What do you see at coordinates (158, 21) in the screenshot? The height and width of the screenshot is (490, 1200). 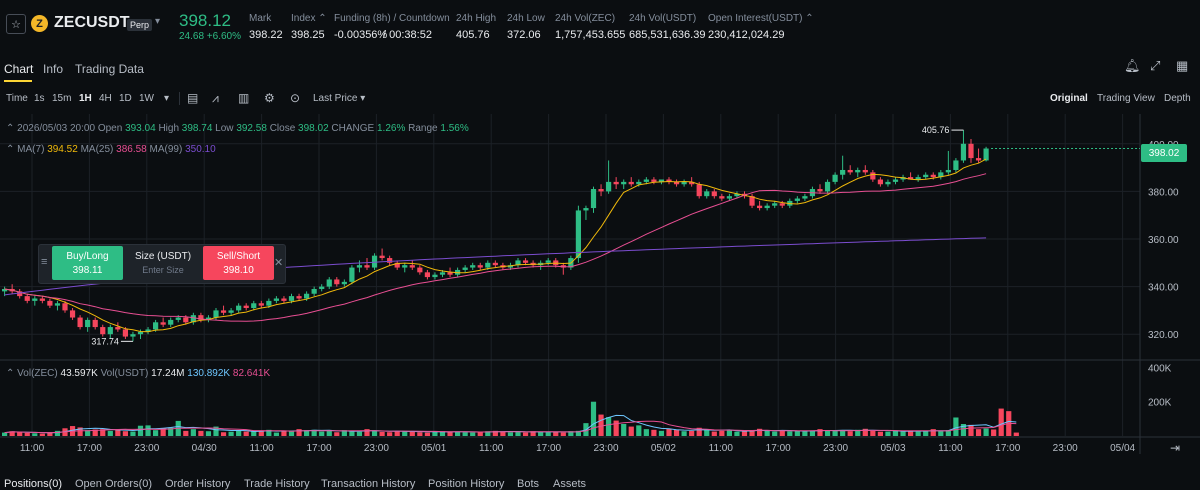 I see `chevron-down-icon: ▾` at bounding box center [158, 21].